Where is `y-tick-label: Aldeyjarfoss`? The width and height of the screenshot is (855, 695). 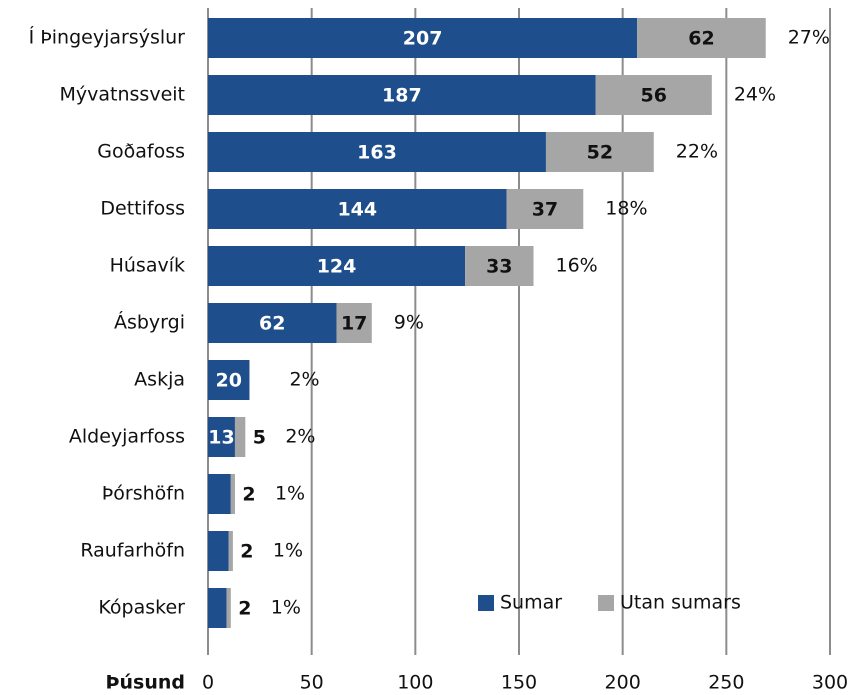
y-tick-label: Aldeyjarfoss is located at coordinates (127, 437).